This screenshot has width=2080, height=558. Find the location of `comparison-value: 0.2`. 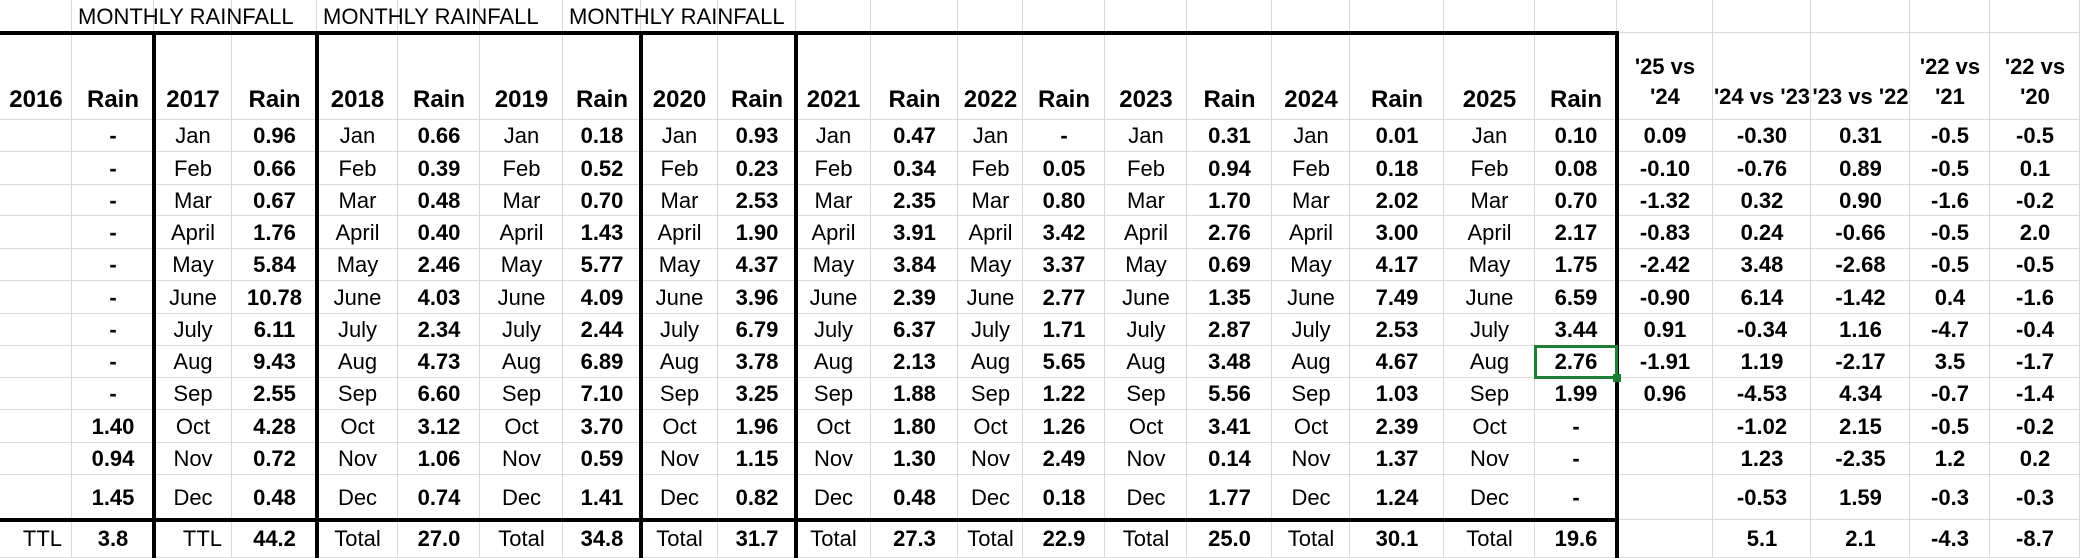

comparison-value: 0.2 is located at coordinates (2035, 458).